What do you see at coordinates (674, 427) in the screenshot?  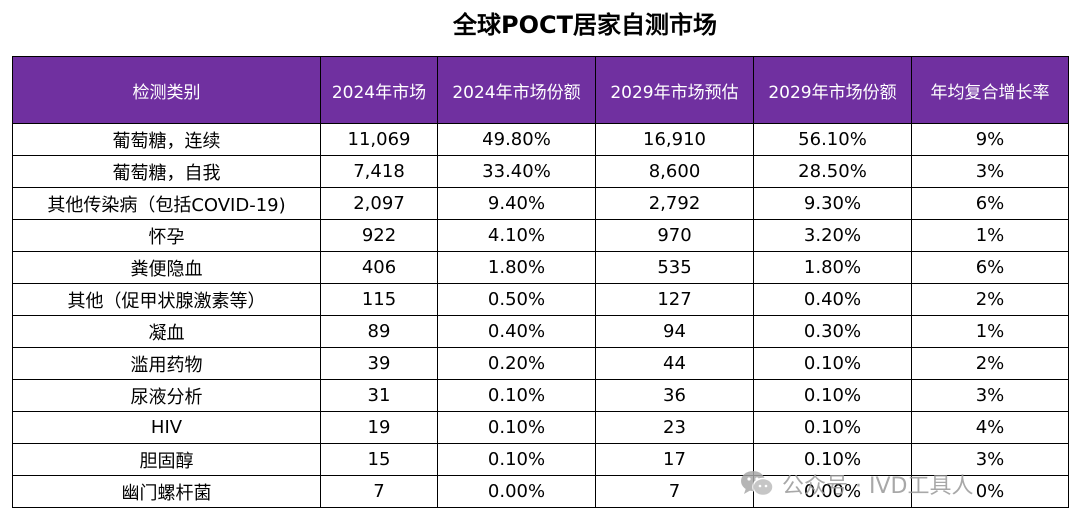 I see `cell-market-2029: 23` at bounding box center [674, 427].